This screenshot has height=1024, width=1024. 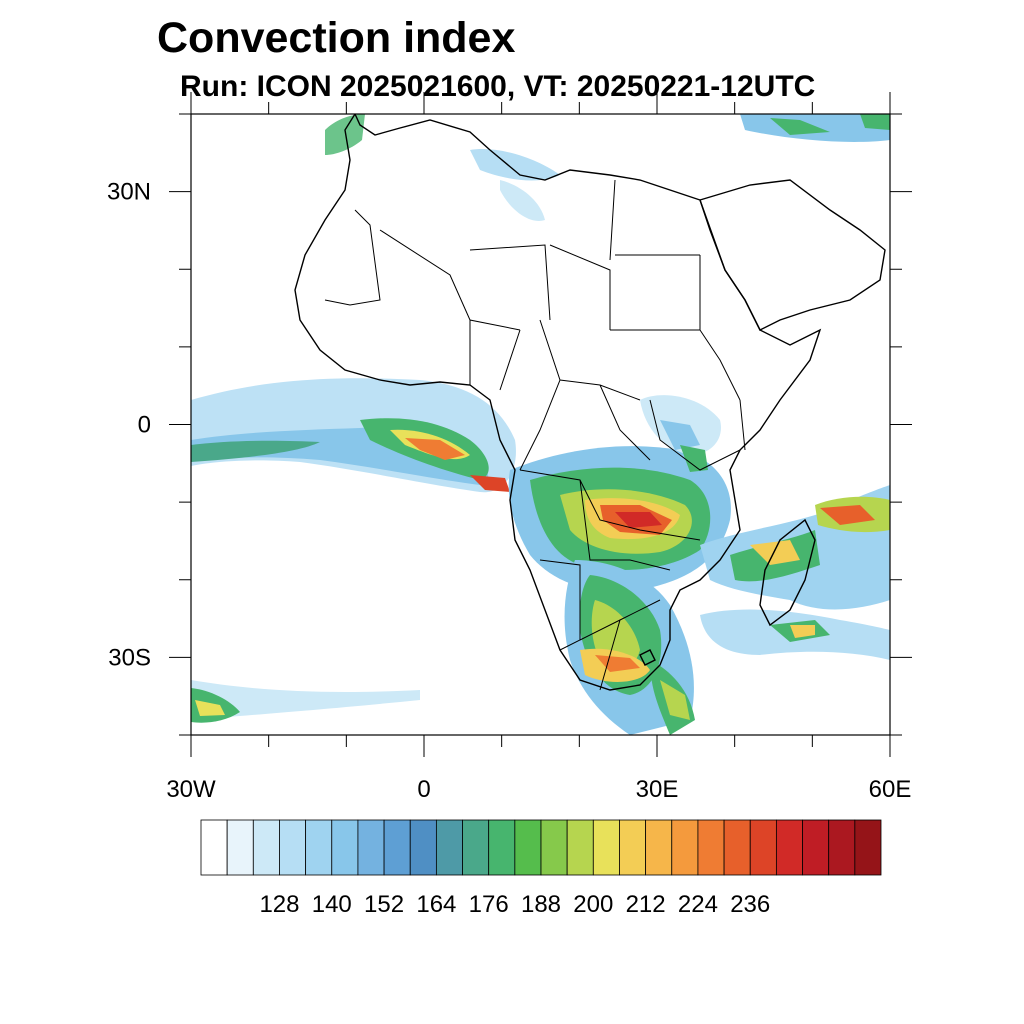 I want to click on colorbar-label: 236, so click(x=750, y=904).